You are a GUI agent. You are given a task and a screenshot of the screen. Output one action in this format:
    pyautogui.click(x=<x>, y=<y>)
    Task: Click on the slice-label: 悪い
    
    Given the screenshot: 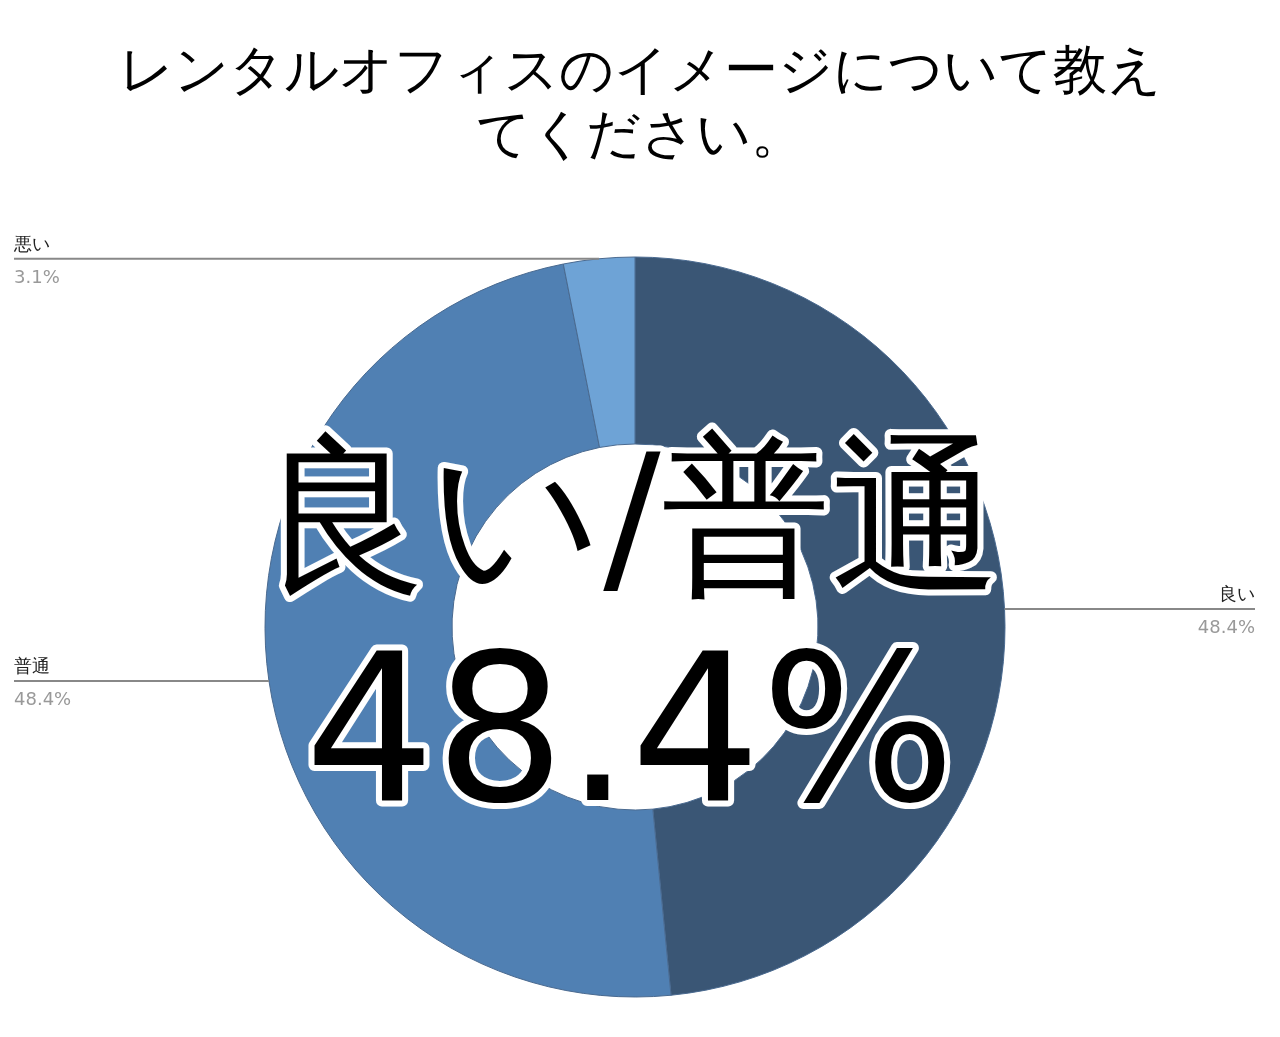 What is the action you would take?
    pyautogui.click(x=31, y=243)
    